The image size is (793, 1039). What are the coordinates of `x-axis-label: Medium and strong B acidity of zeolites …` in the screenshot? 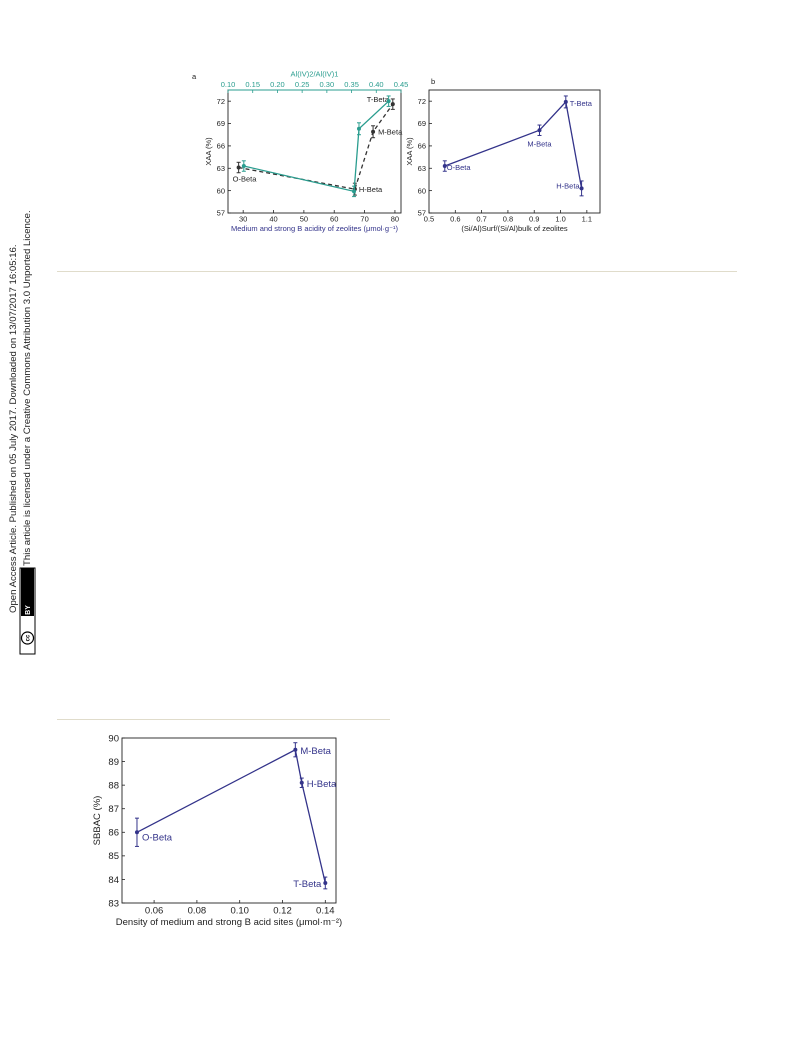 It's located at (315, 228).